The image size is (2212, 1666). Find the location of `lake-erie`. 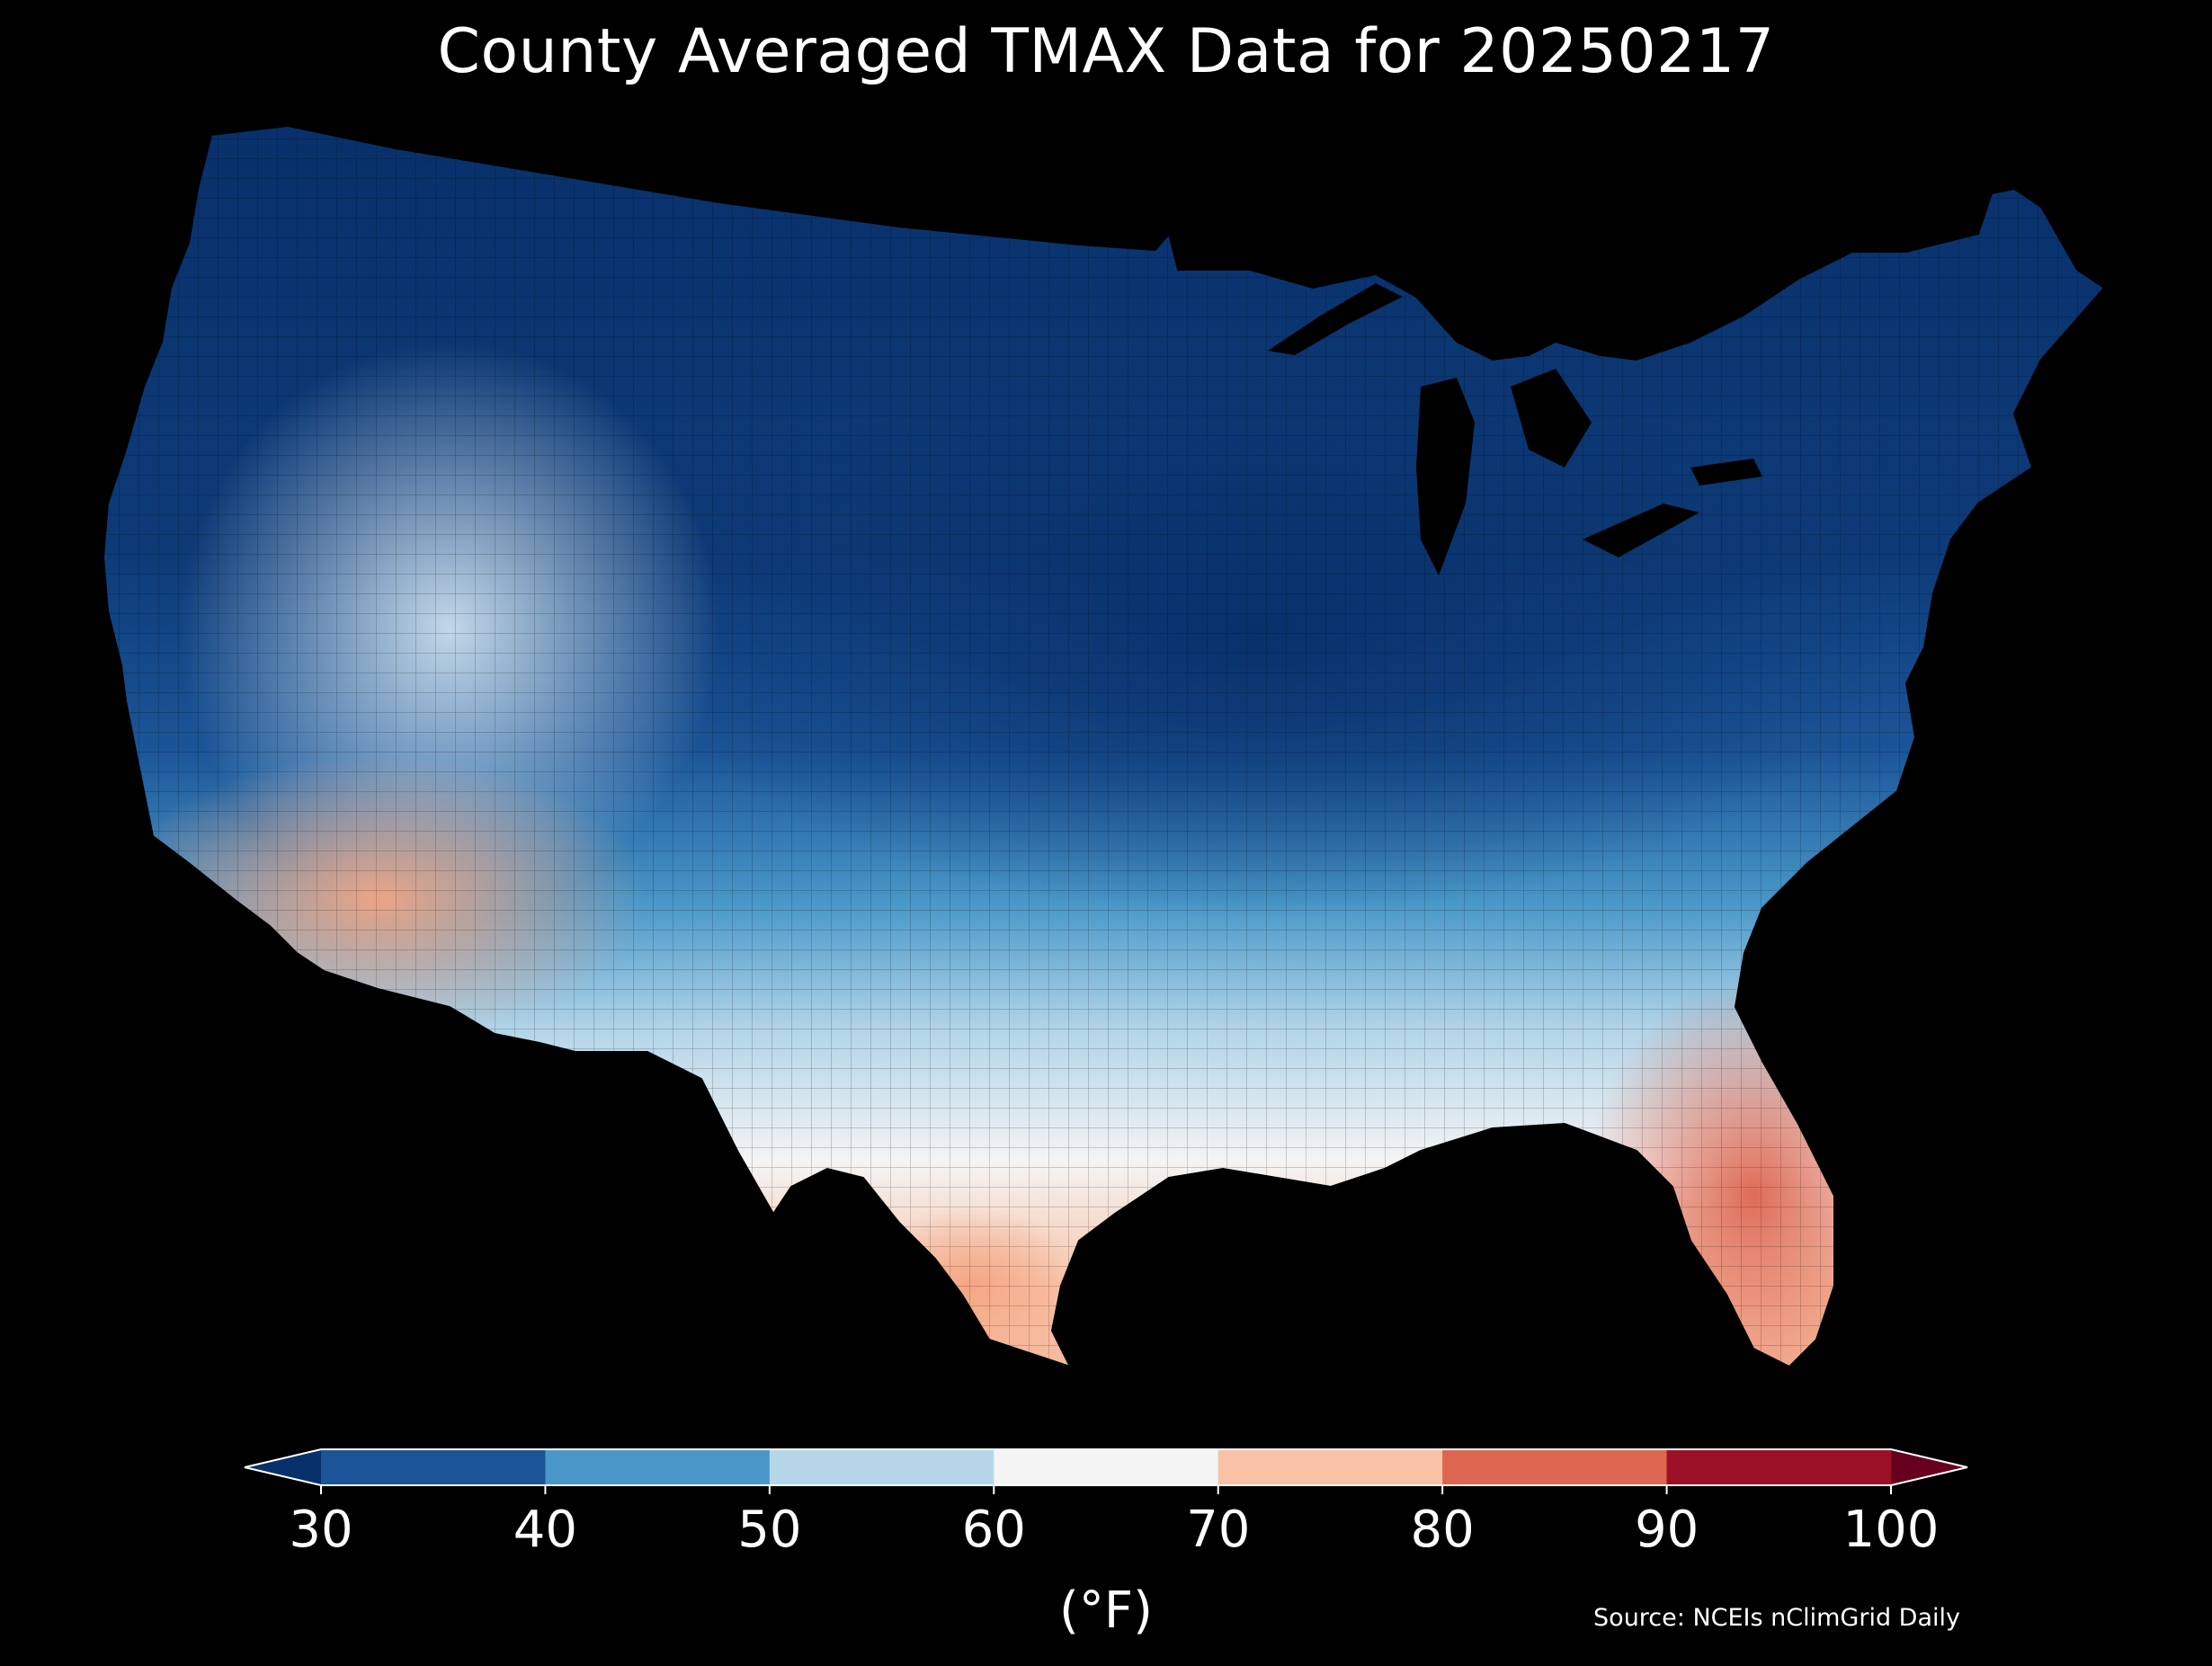

lake-erie is located at coordinates (1641, 530).